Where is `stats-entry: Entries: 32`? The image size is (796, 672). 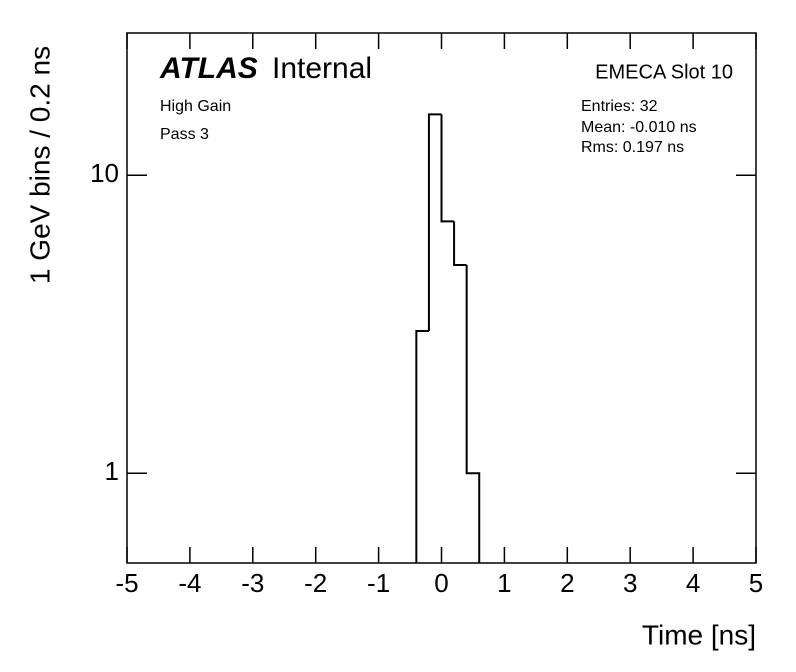 stats-entry: Entries: 32 is located at coordinates (619, 106).